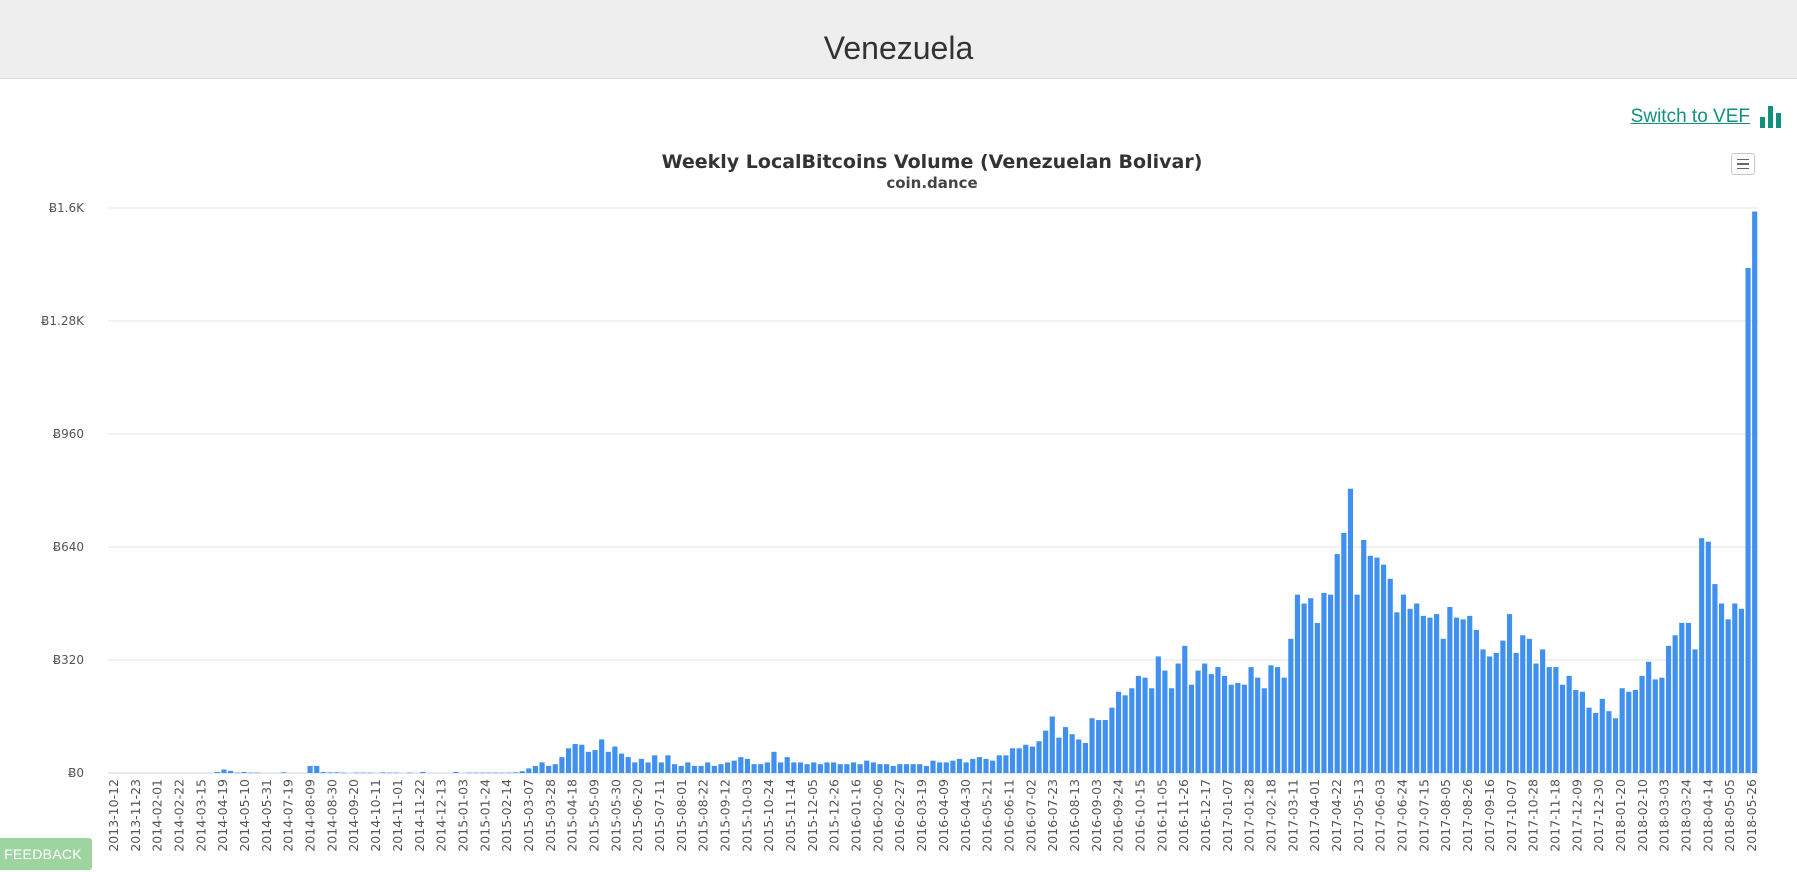  Describe the element at coordinates (266, 815) in the screenshot. I see `x-tick-label: 2014-05-31` at that location.